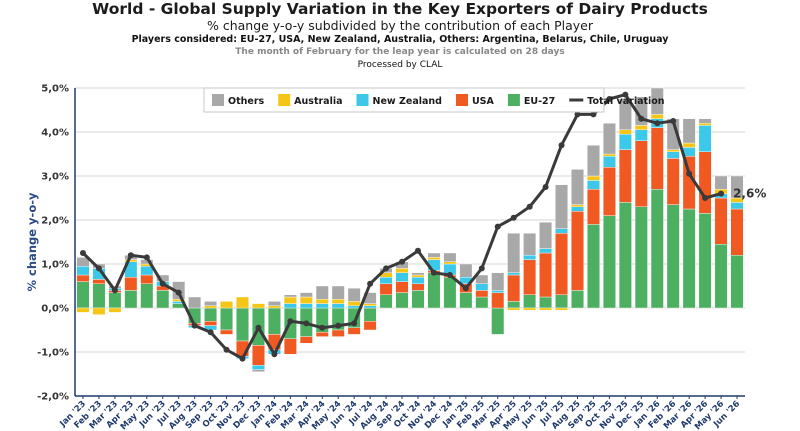  I want to click on legend-item-australia: Australia, so click(310, 100).